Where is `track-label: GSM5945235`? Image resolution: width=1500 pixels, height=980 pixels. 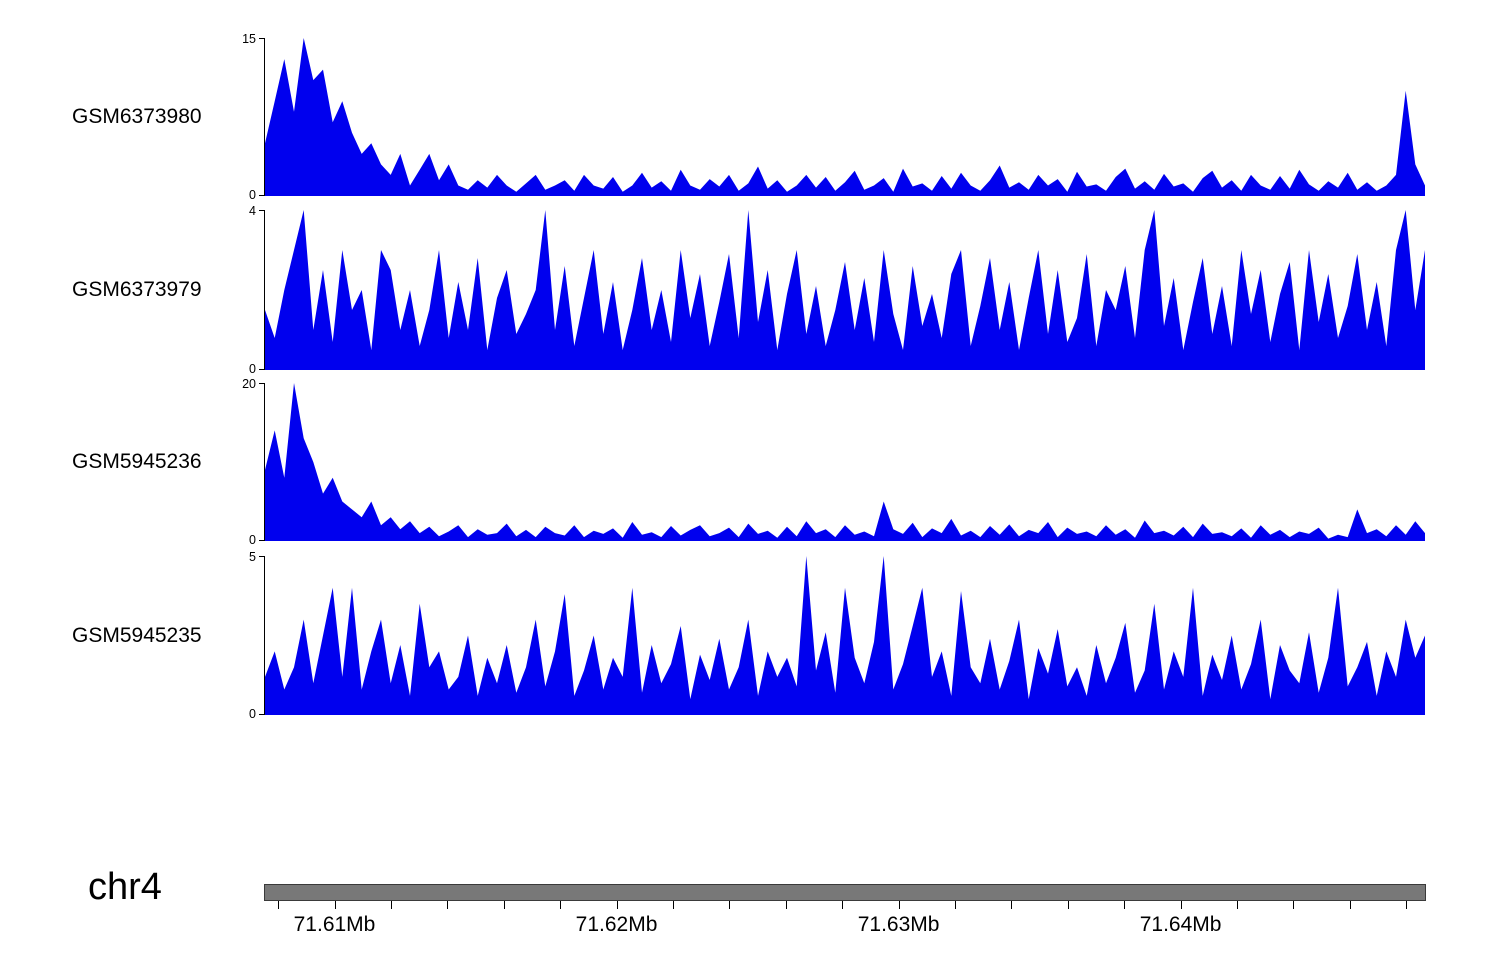
track-label: GSM5945235 is located at coordinates (137, 635).